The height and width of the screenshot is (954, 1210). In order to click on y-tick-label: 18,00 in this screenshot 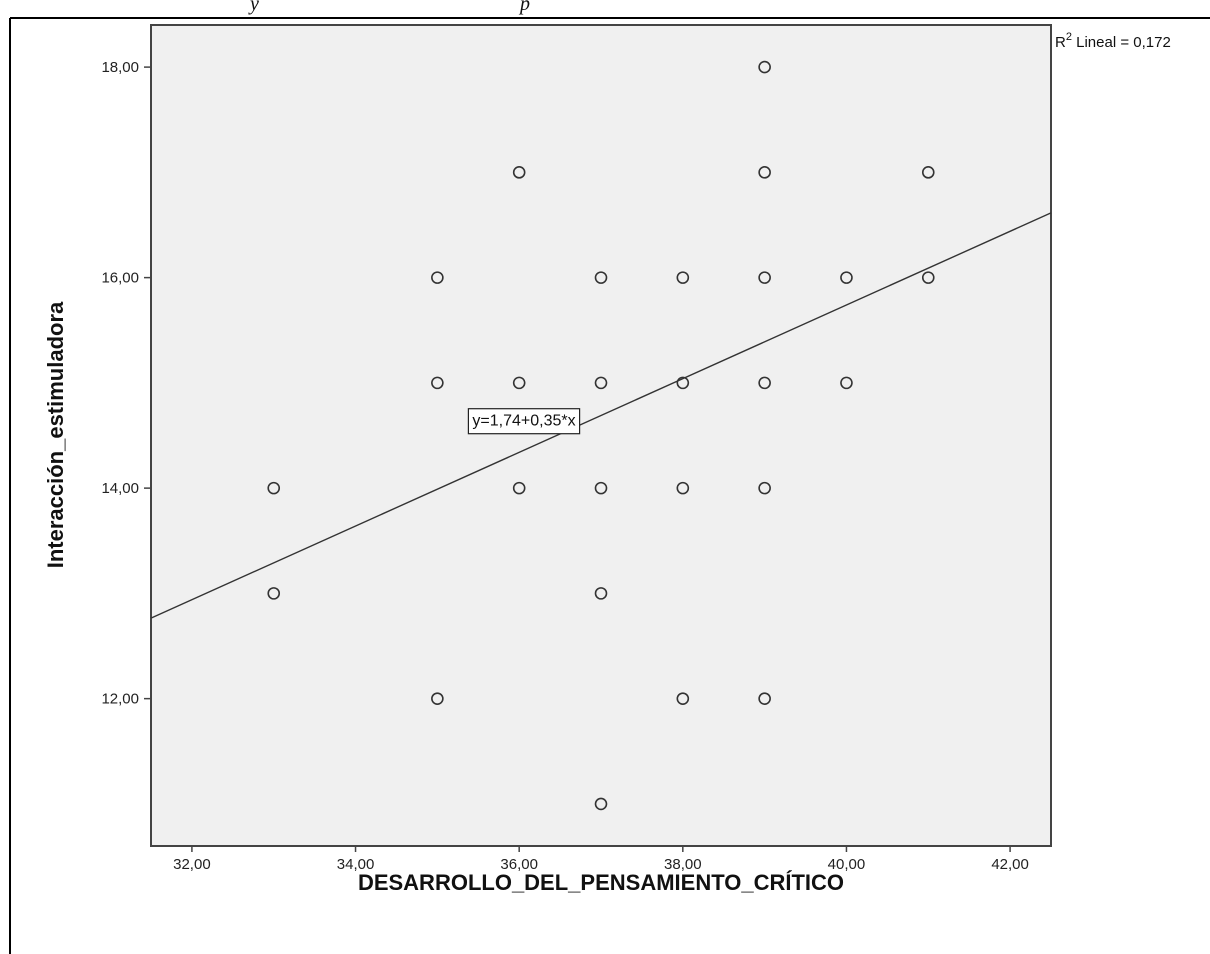, I will do `click(120, 67)`.